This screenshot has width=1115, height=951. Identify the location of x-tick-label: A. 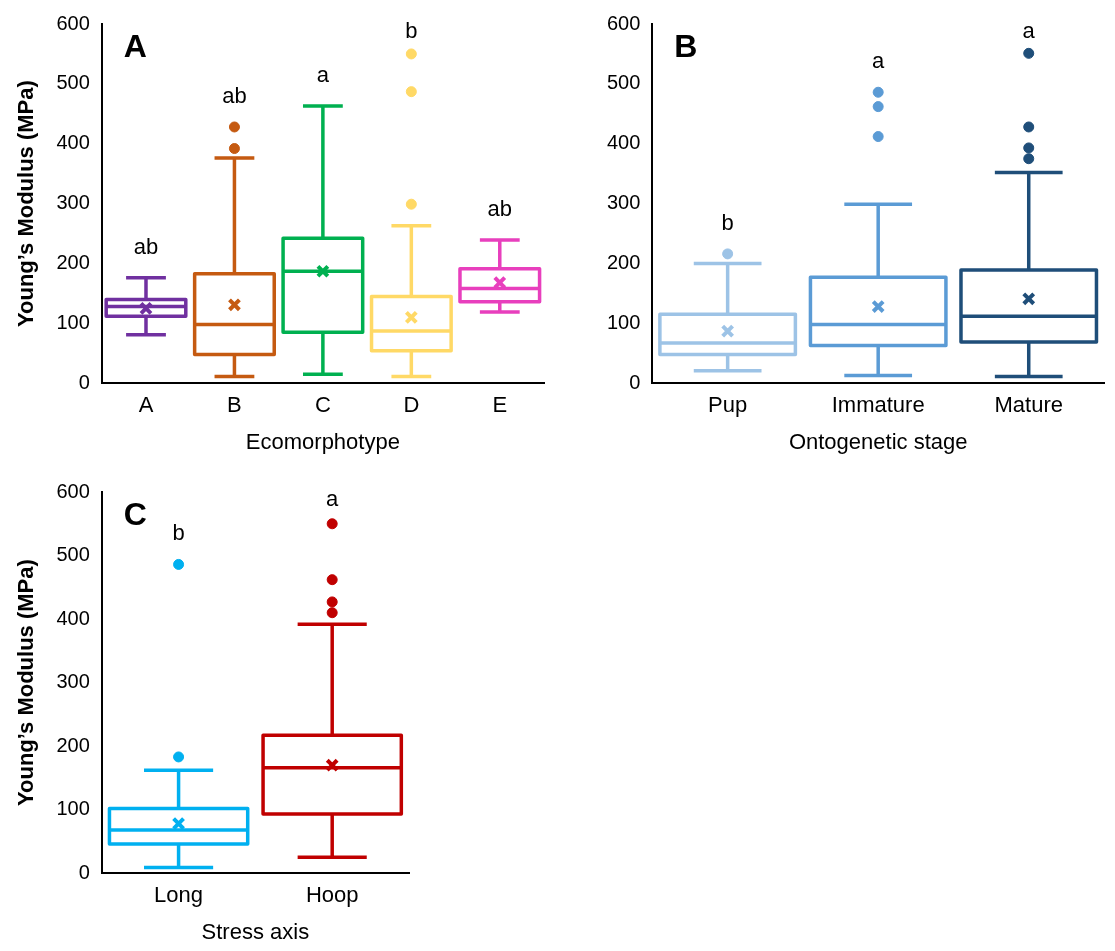
(146, 405).